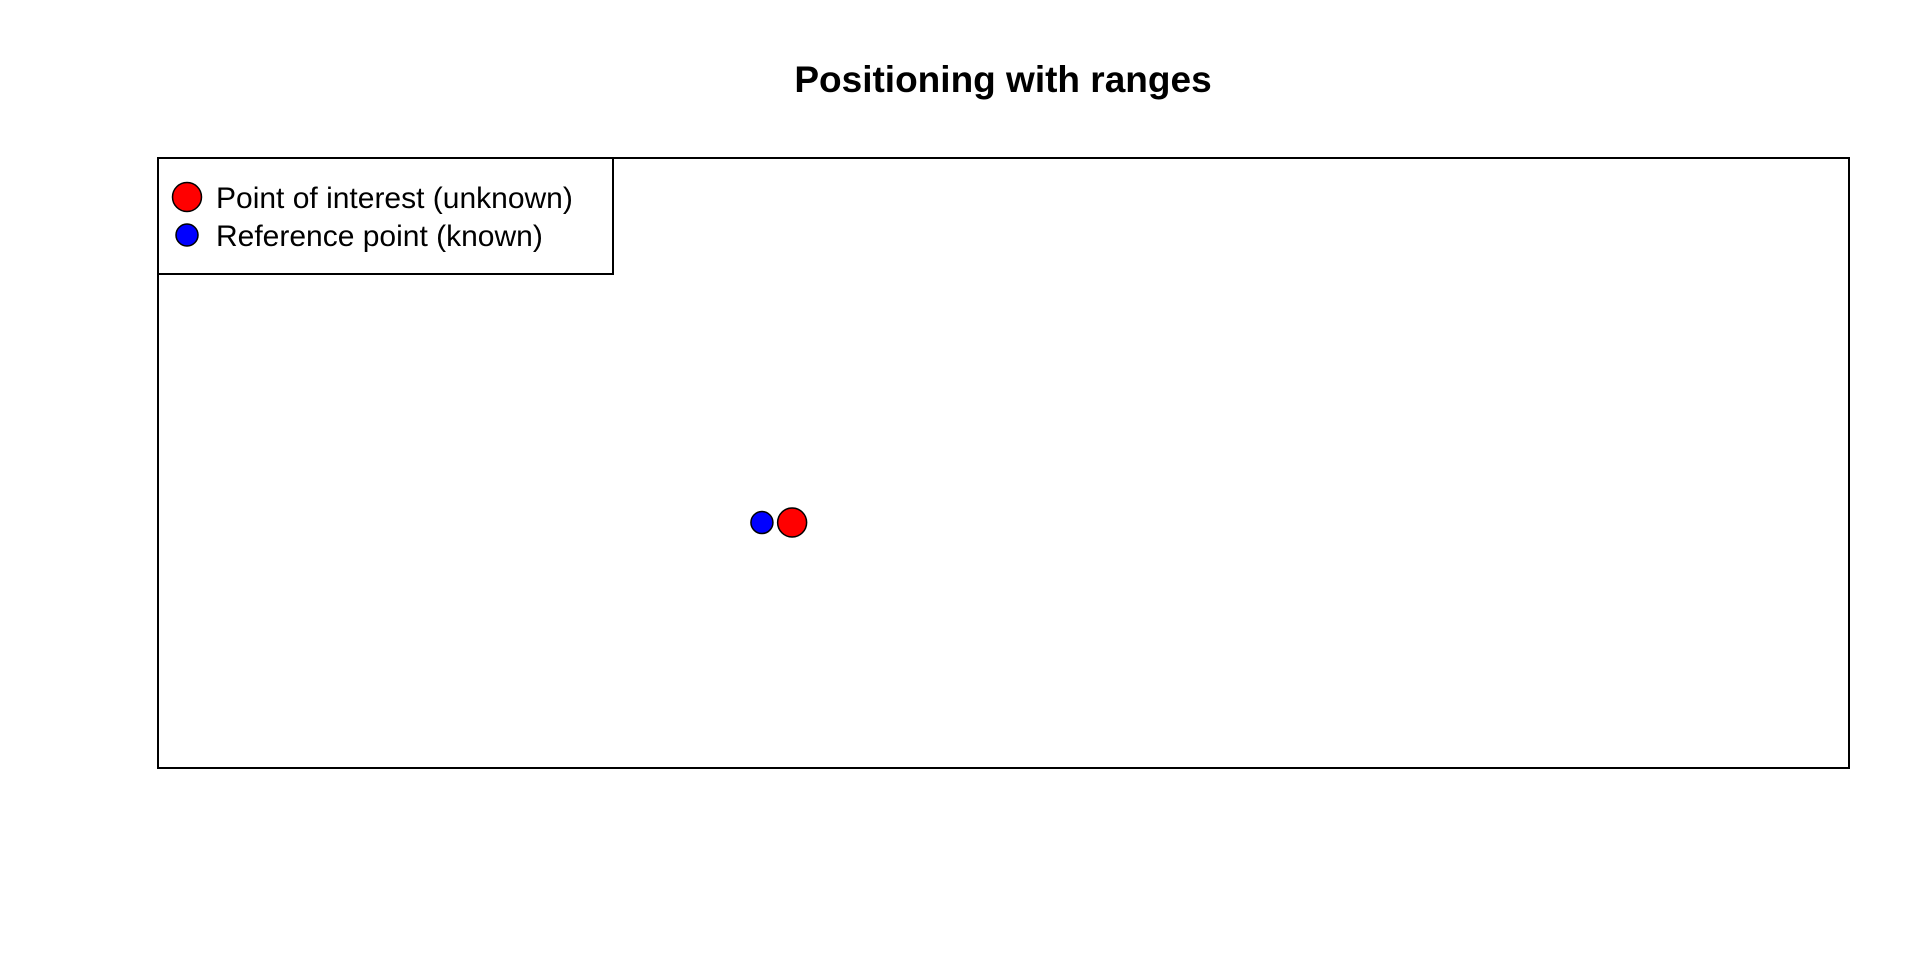 This screenshot has height=960, width=1920. Describe the element at coordinates (379, 236) in the screenshot. I see `legend-label-reference-point: Reference point (known)` at that location.